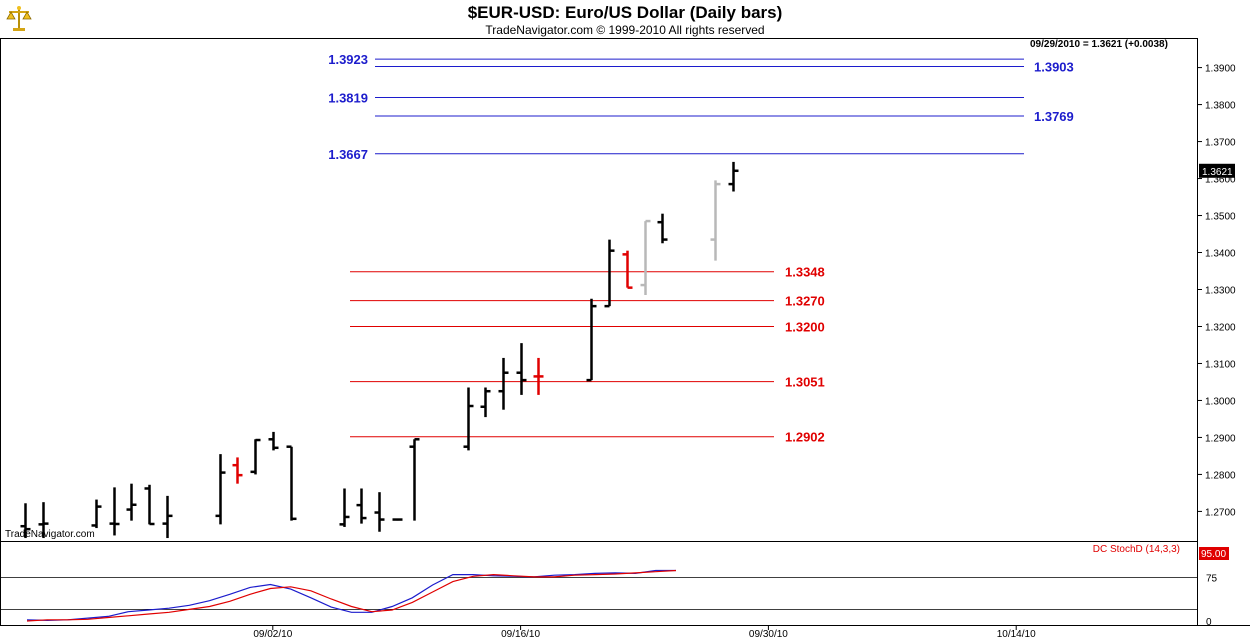  Describe the element at coordinates (1220, 217) in the screenshot. I see `price-axis-tick-label: 1.3500` at that location.